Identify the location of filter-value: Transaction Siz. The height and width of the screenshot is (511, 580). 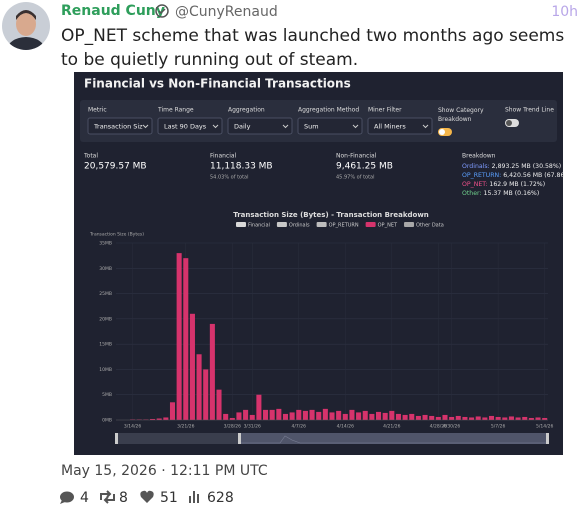
(118, 127).